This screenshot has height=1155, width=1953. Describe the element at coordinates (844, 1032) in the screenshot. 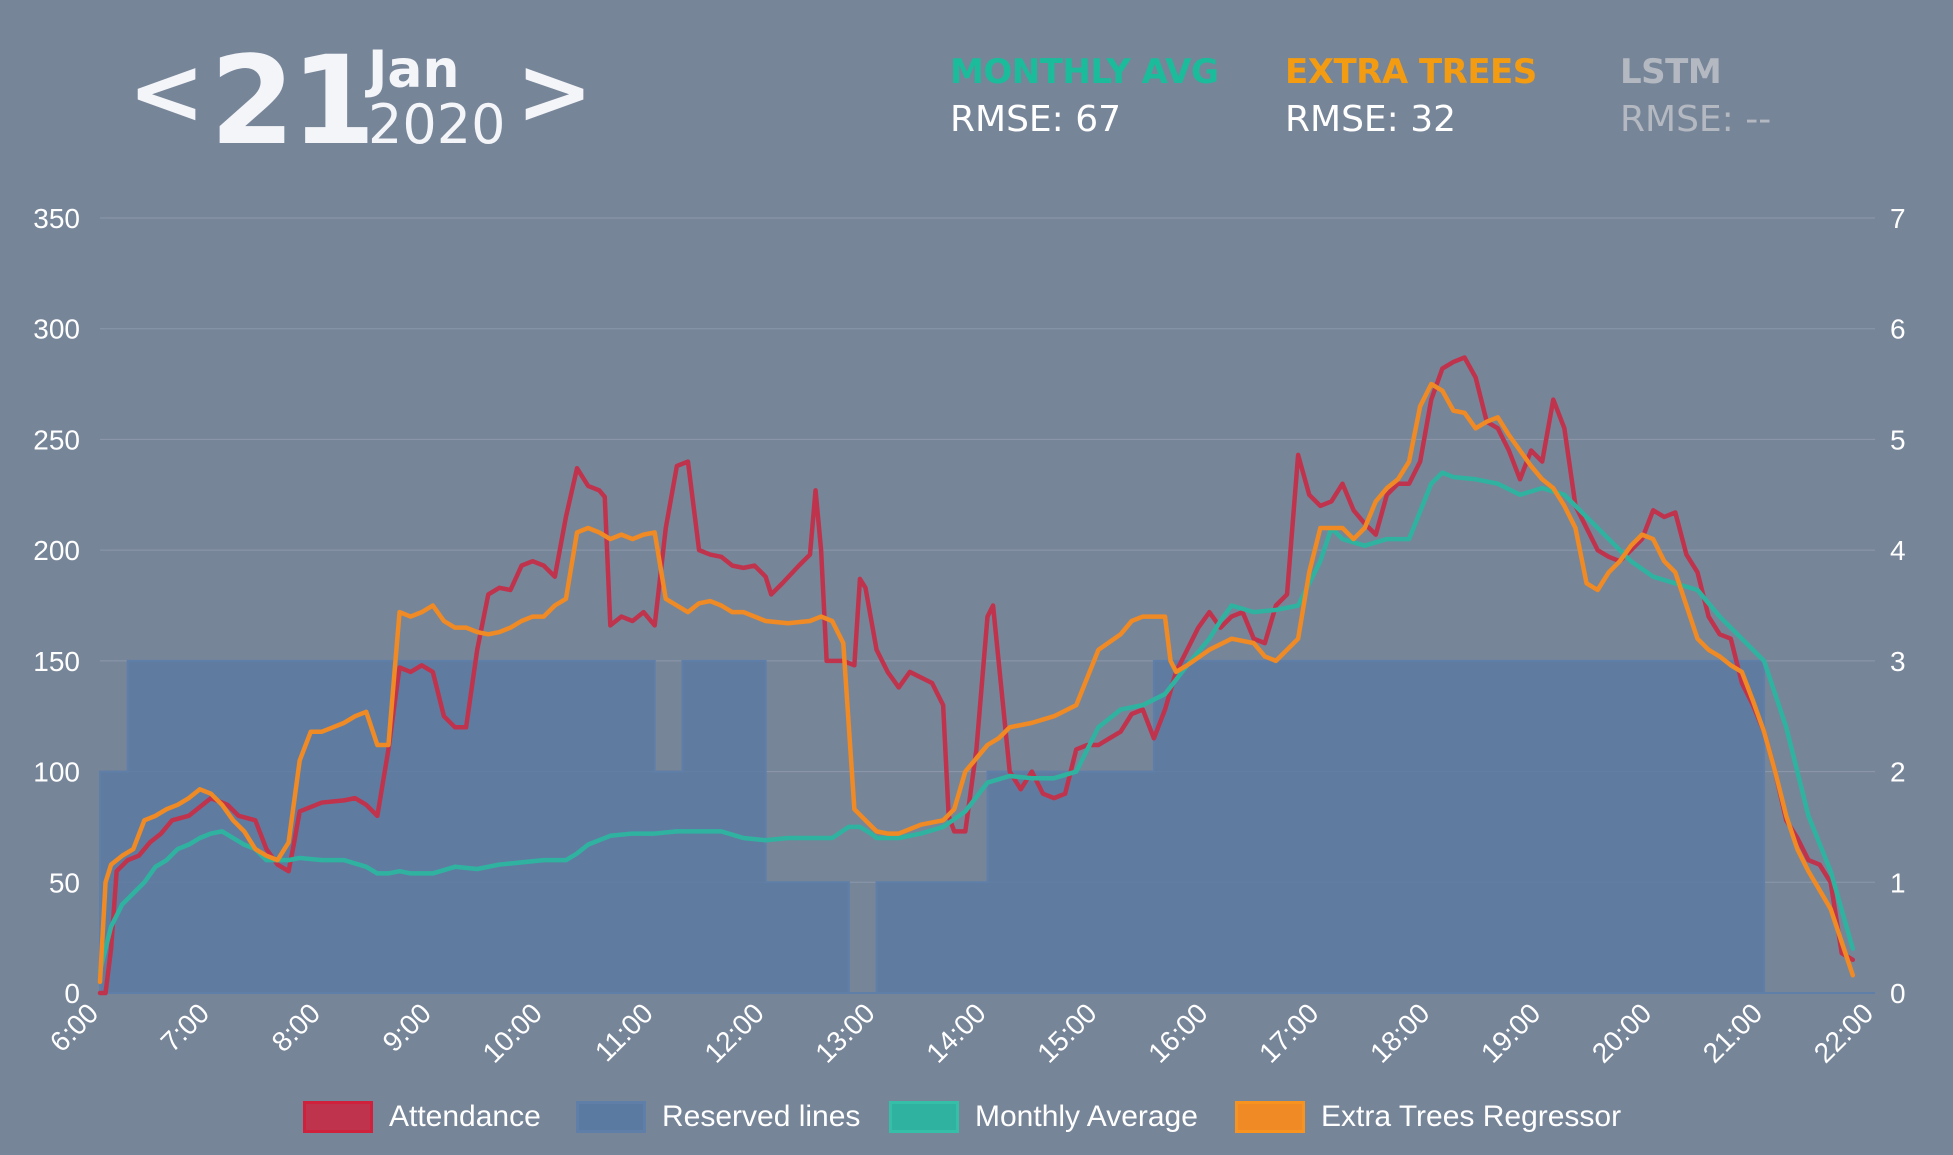

I see `x-tick-label: 13:00` at that location.